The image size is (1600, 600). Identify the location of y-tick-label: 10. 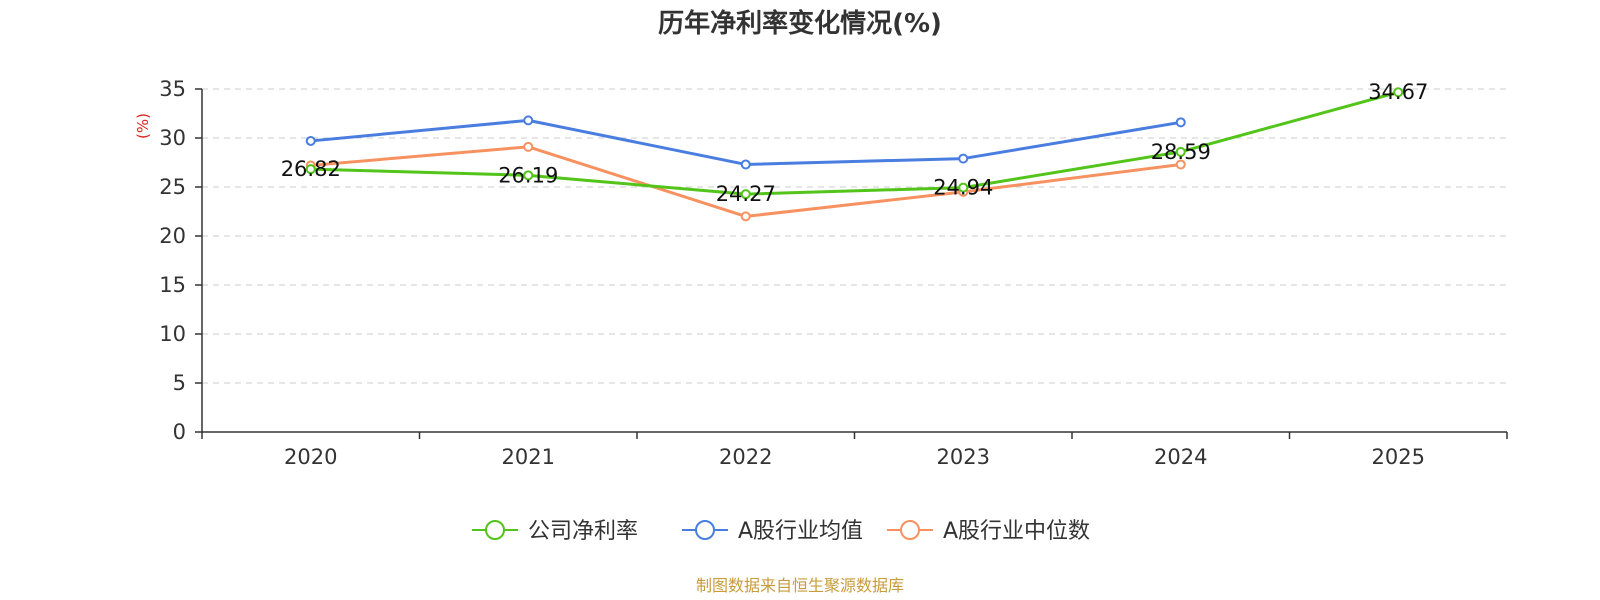
(172, 334).